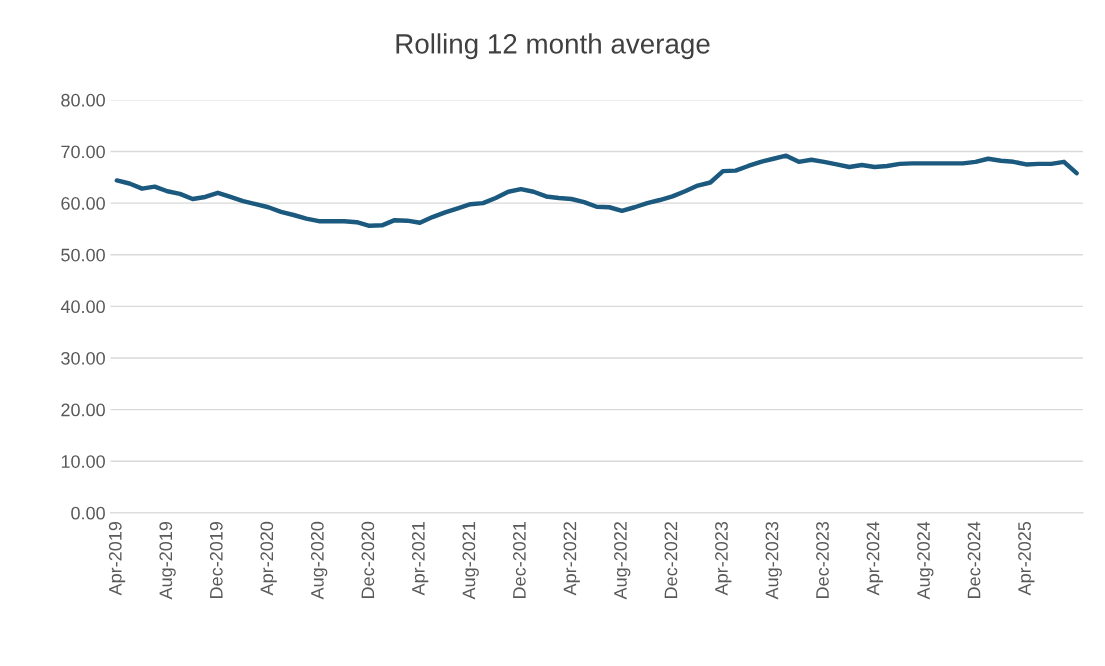 Image resolution: width=1105 pixels, height=666 pixels. What do you see at coordinates (773, 560) in the screenshot?
I see `x-tick-label: Aug-2023` at bounding box center [773, 560].